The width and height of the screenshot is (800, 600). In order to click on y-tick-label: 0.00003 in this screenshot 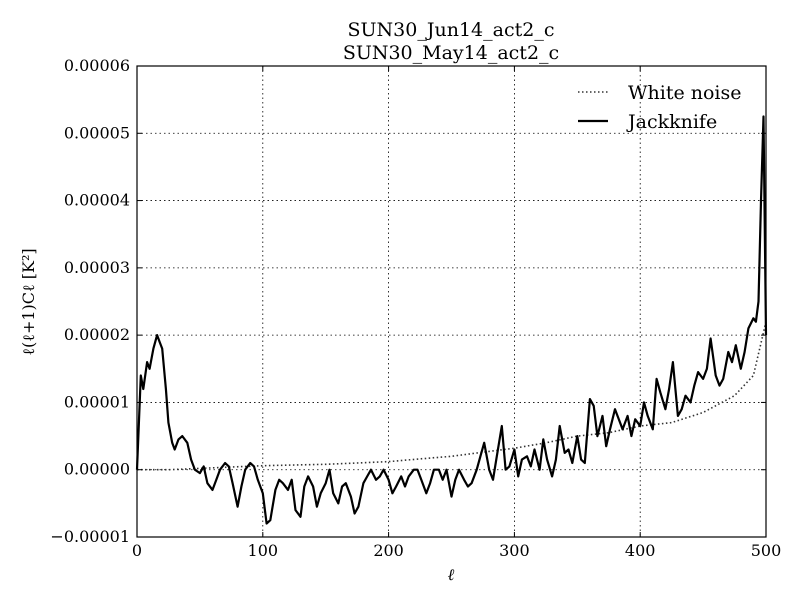, I will do `click(97, 267)`.